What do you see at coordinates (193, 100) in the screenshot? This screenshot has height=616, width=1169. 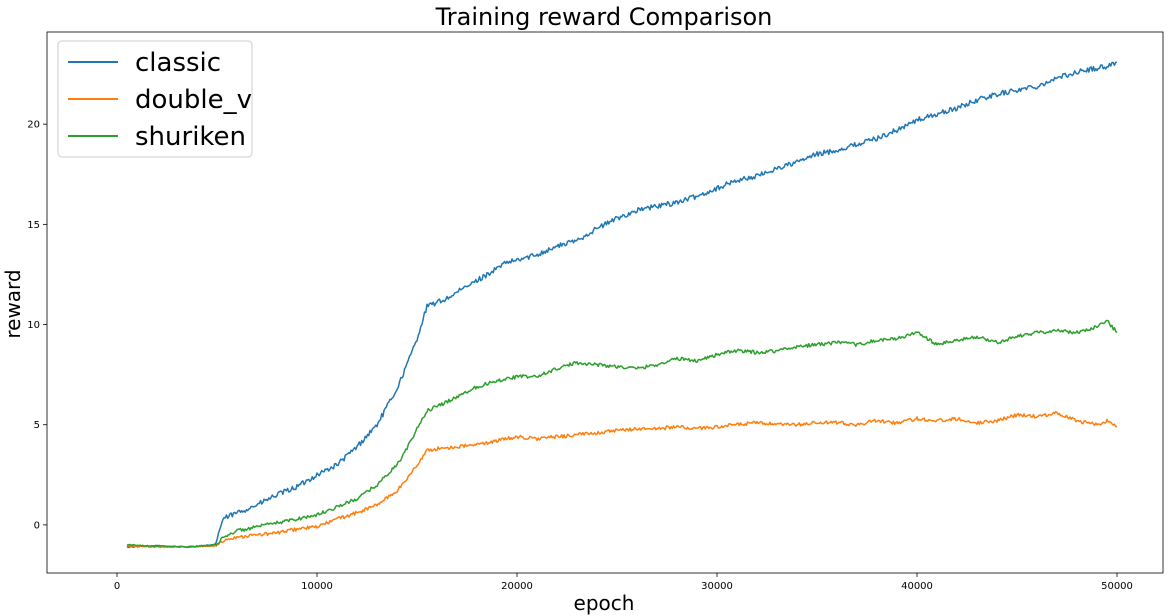 I see `legend-label: double_v` at bounding box center [193, 100].